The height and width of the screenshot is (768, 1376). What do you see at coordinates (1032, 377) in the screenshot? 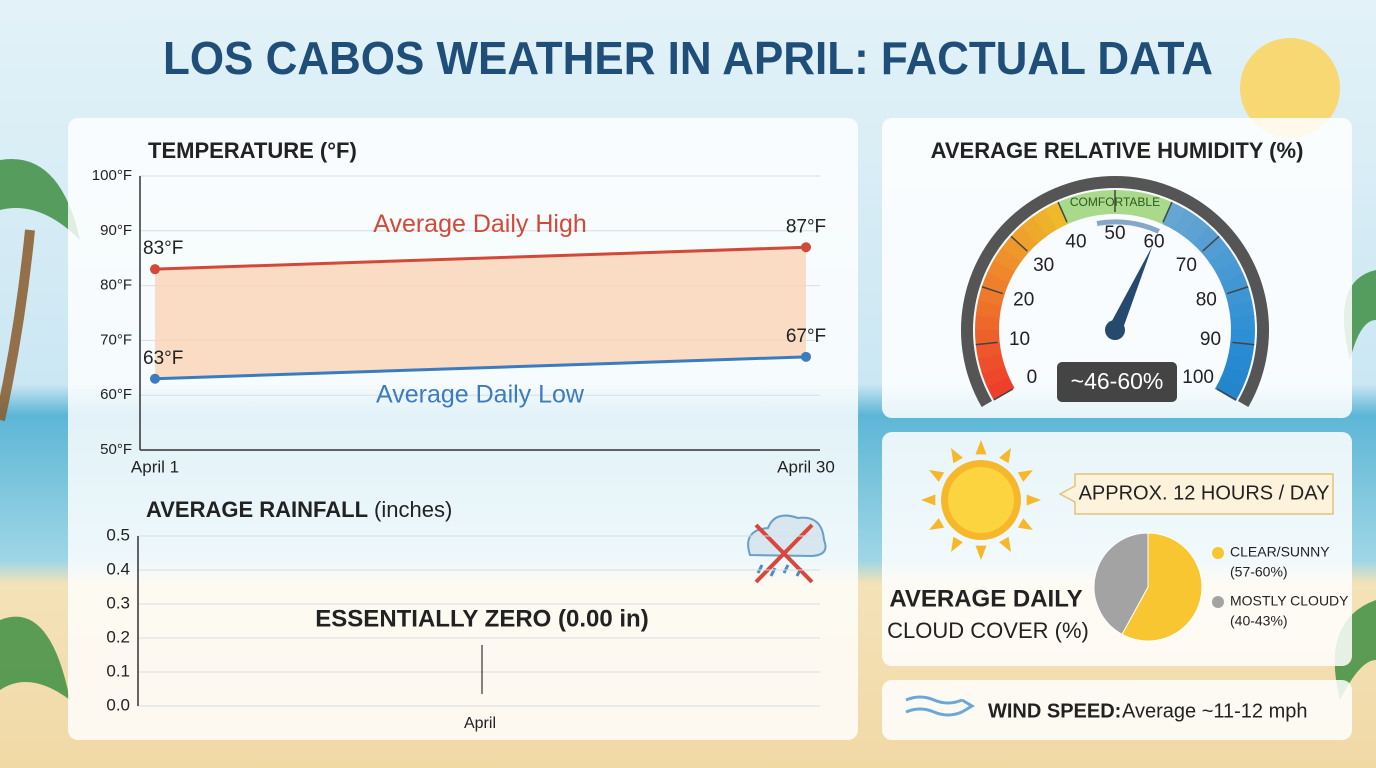
I see `tick-label: 0` at bounding box center [1032, 377].